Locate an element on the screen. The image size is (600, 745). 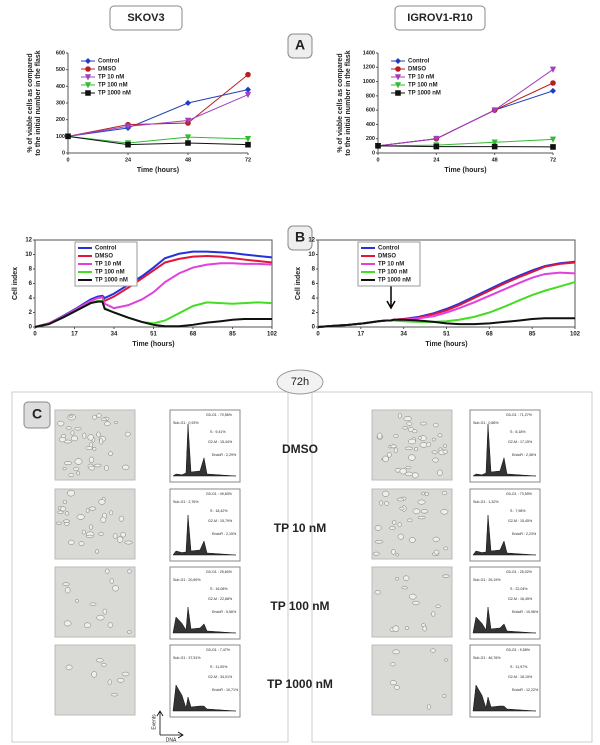
cycle-stat: Sub-G1 : 37,51% is located at coordinates (187, 658).